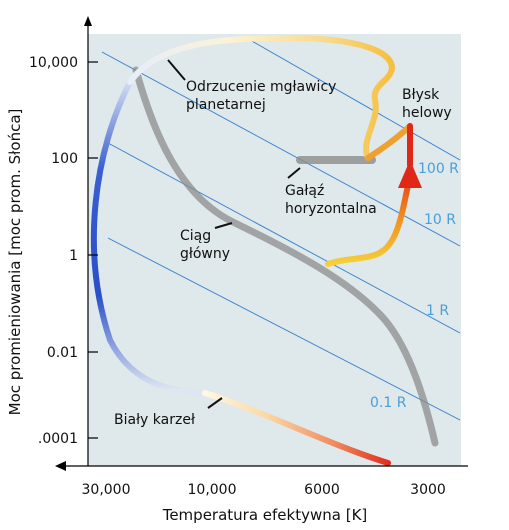  What do you see at coordinates (438, 169) in the screenshot?
I see `radius-label-100R: 100 R` at bounding box center [438, 169].